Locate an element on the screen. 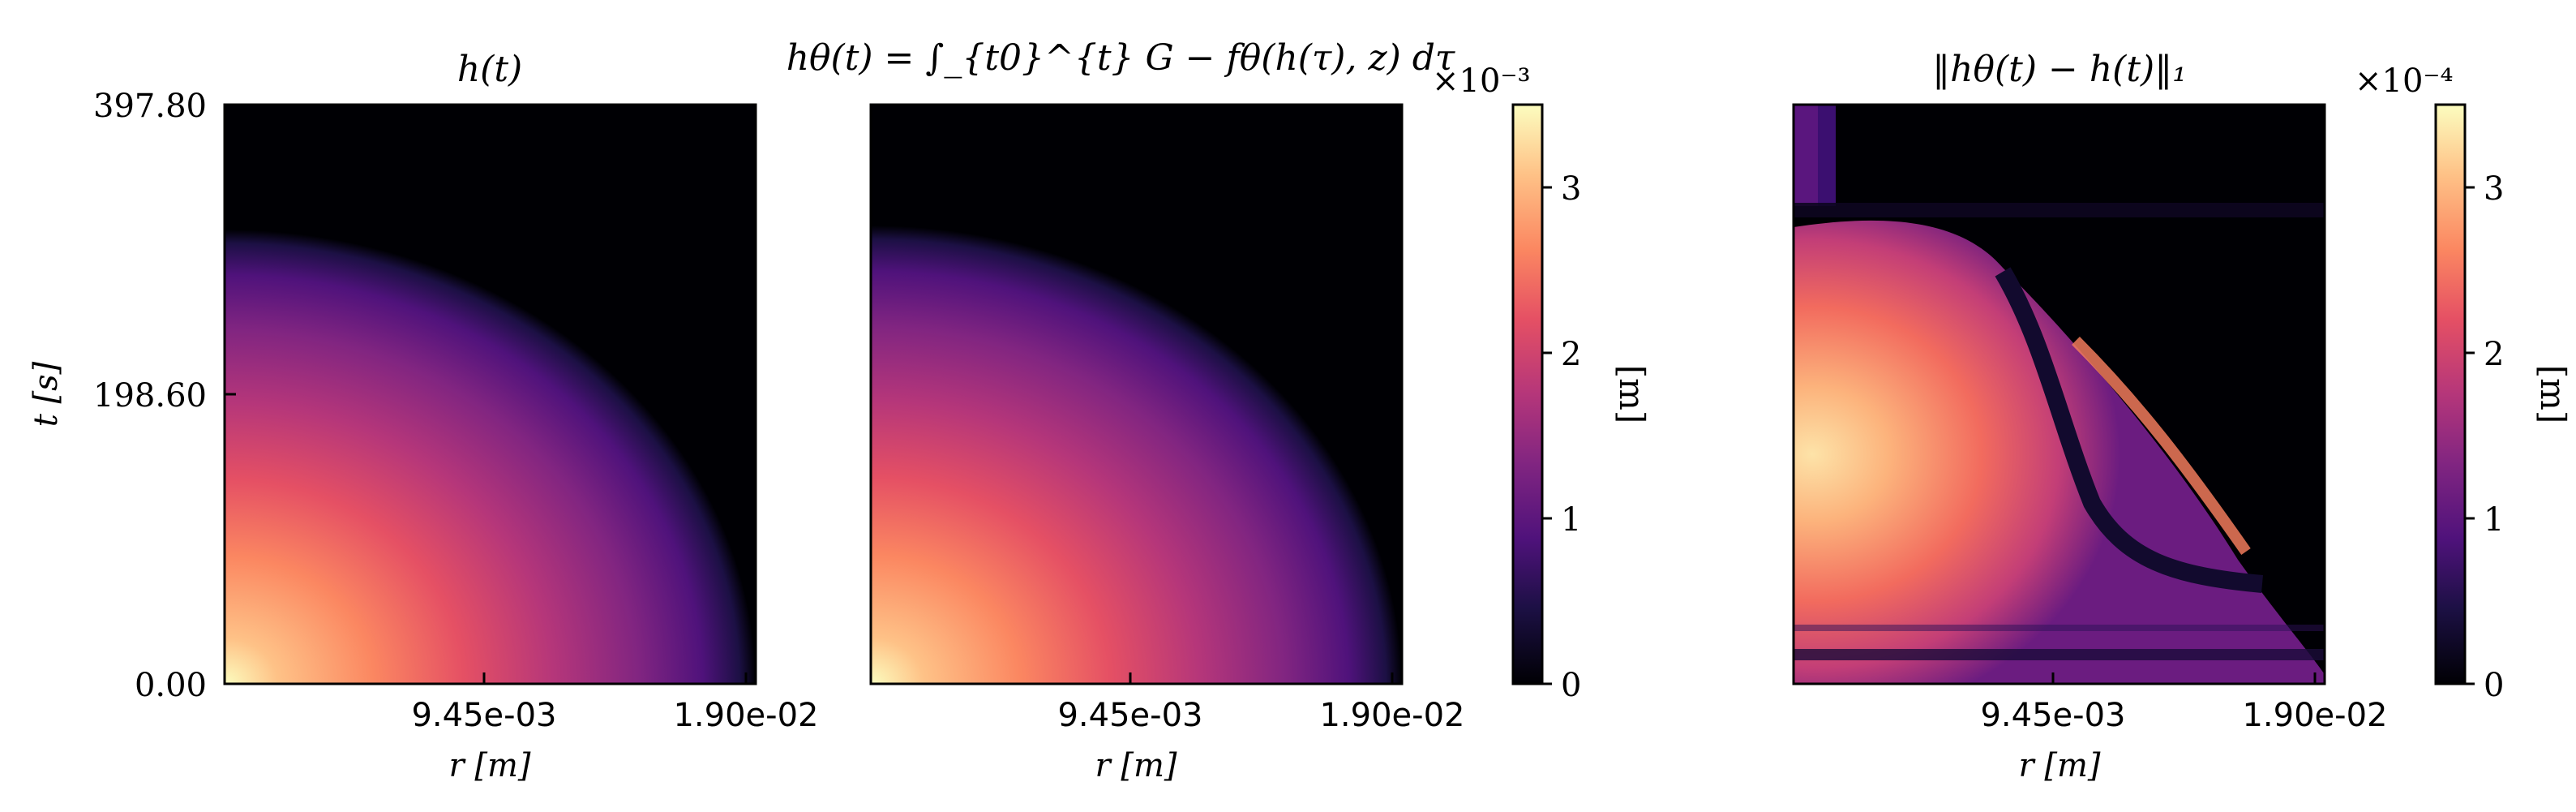 The width and height of the screenshot is (2576, 812). y-axis-label: t [s] is located at coordinates (46, 394).